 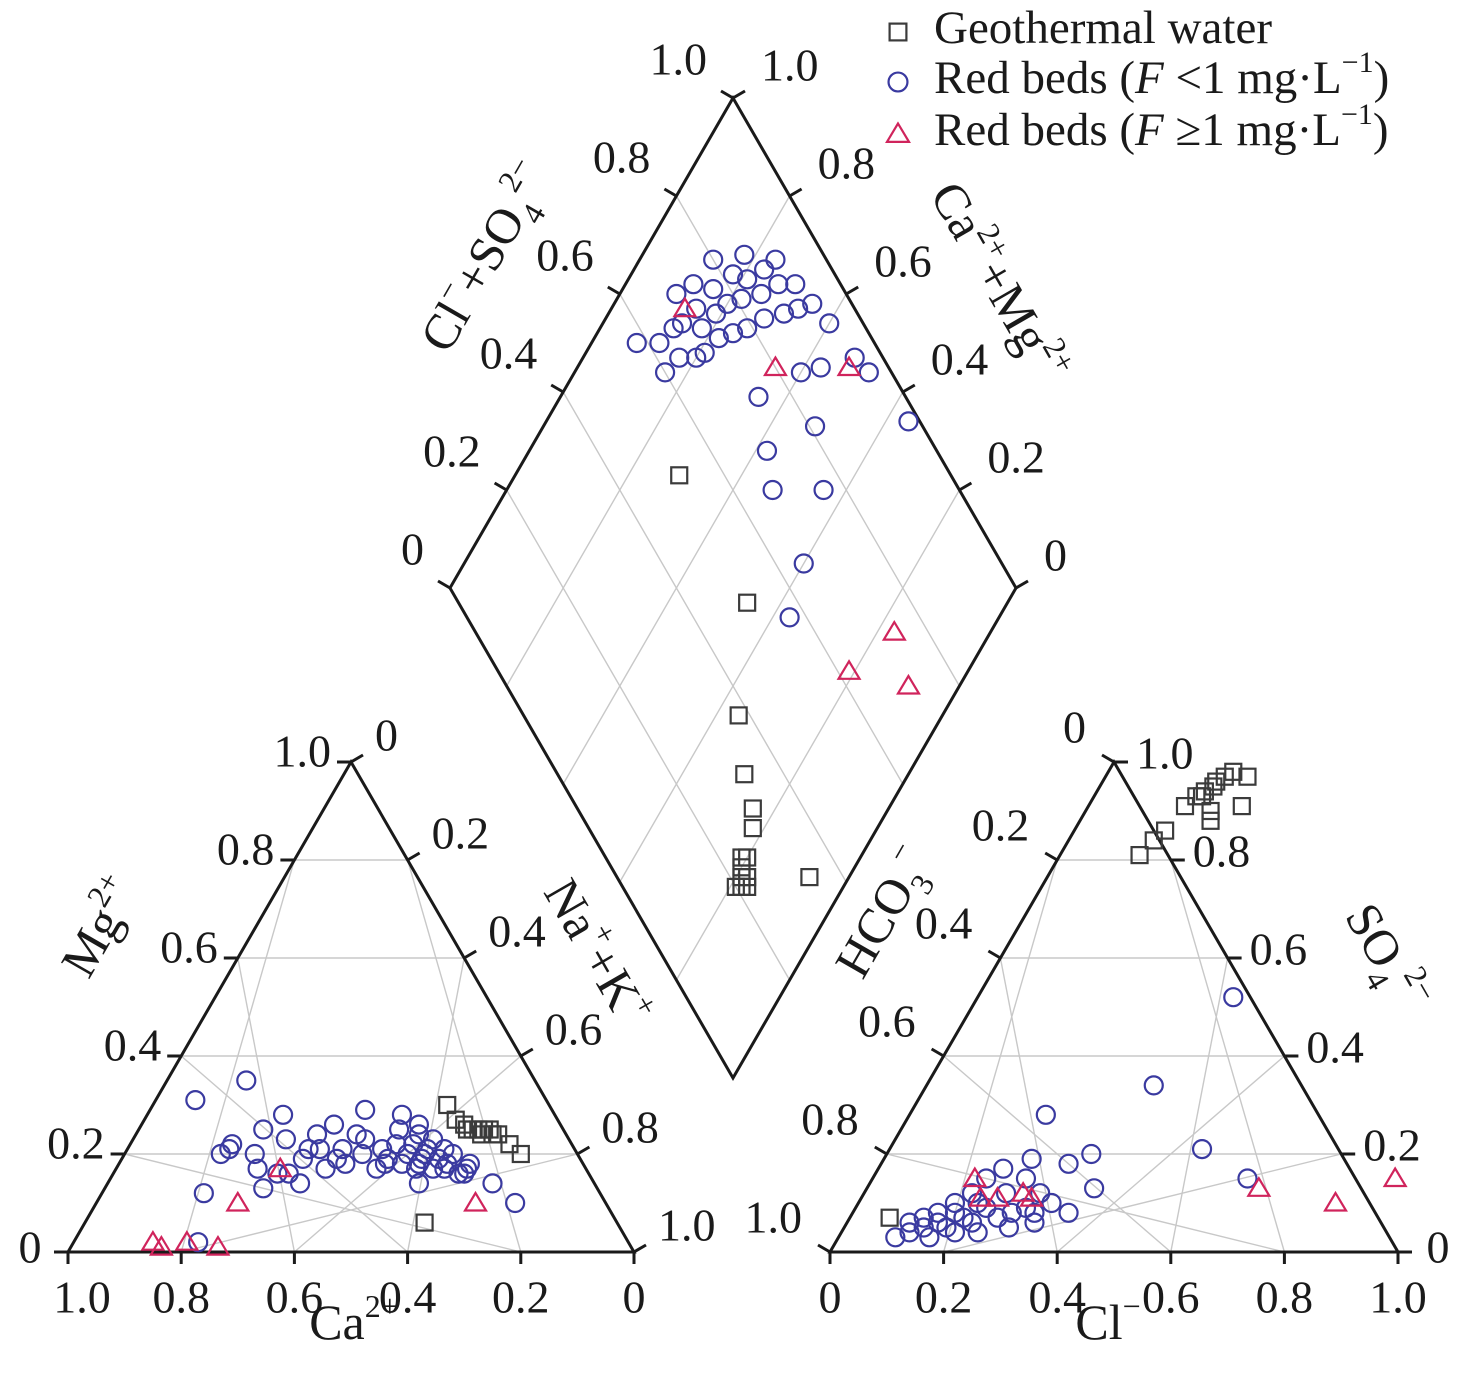 What do you see at coordinates (337, 1322) in the screenshot?
I see `cation-ca-axis-title-part: Ca` at bounding box center [337, 1322].